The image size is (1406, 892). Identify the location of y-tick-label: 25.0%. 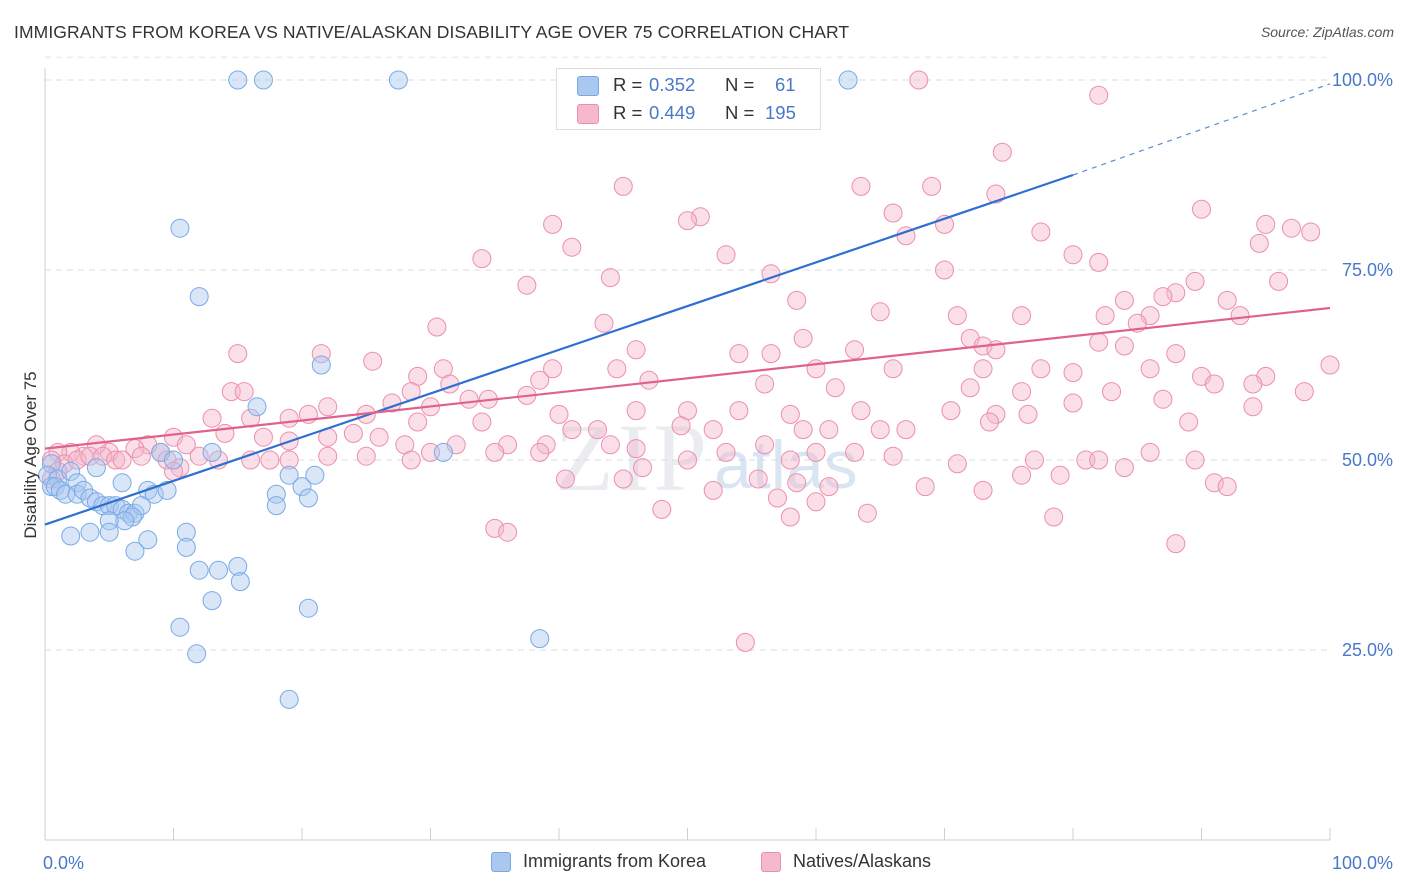
(1367, 650).